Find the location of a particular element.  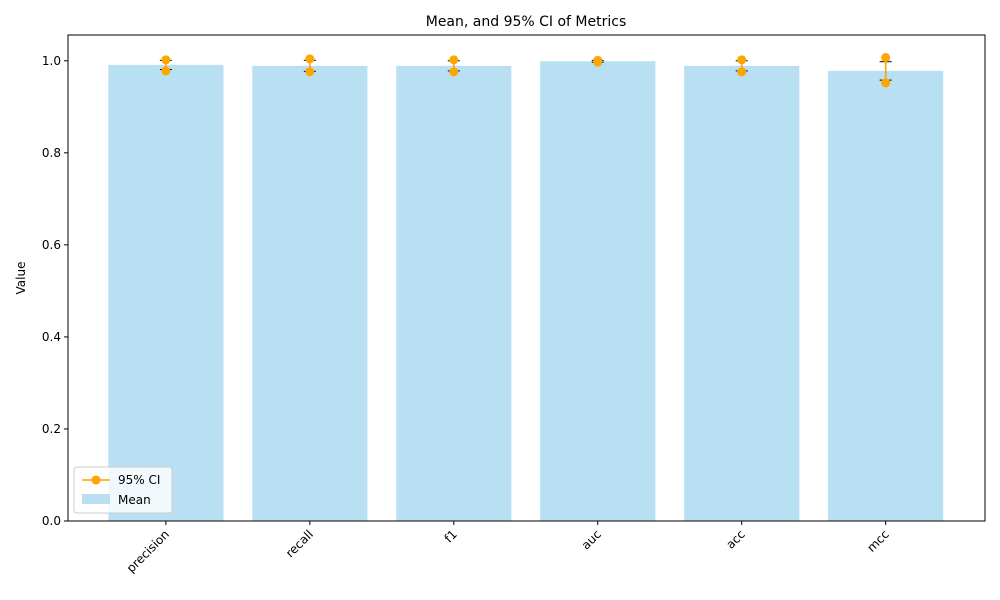

x-tick-label: acc is located at coordinates (735, 539).